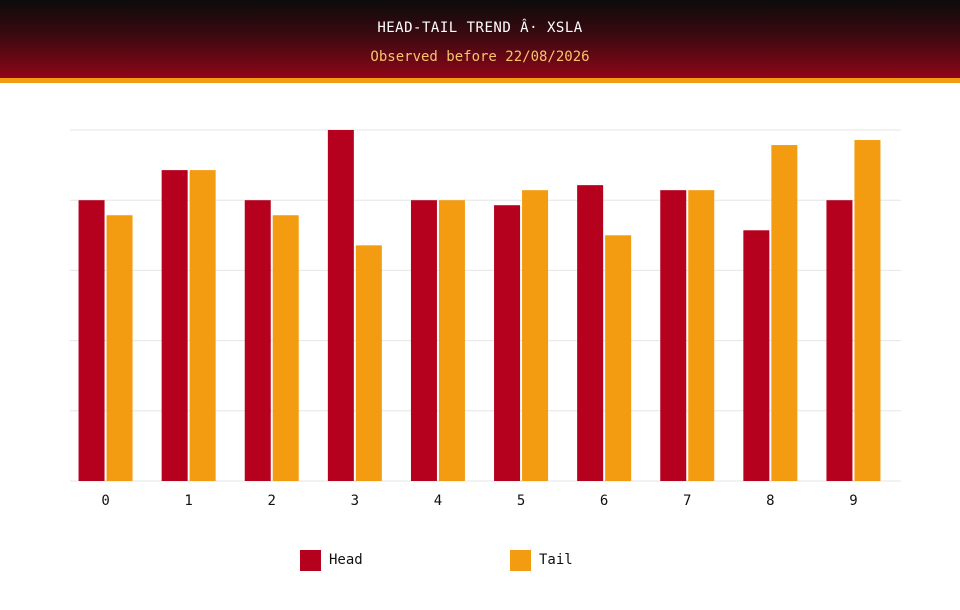 This screenshot has height=610, width=960. Describe the element at coordinates (520, 560) in the screenshot. I see `legend-swatch-tail` at that location.